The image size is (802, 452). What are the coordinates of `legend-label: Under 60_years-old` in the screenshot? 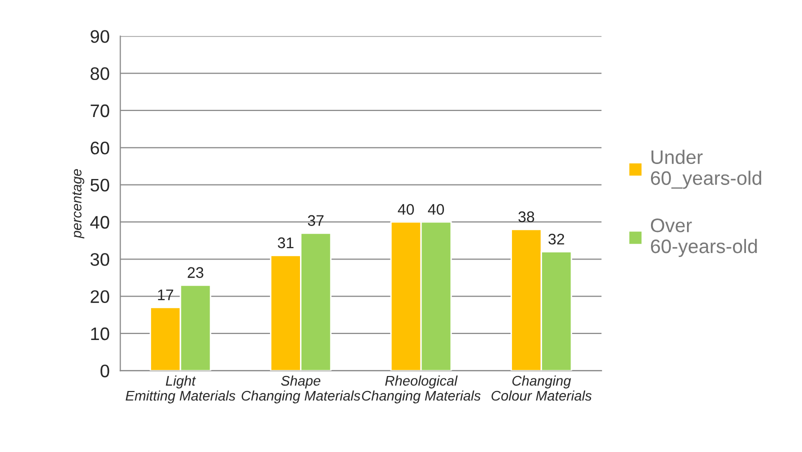 It's located at (706, 169).